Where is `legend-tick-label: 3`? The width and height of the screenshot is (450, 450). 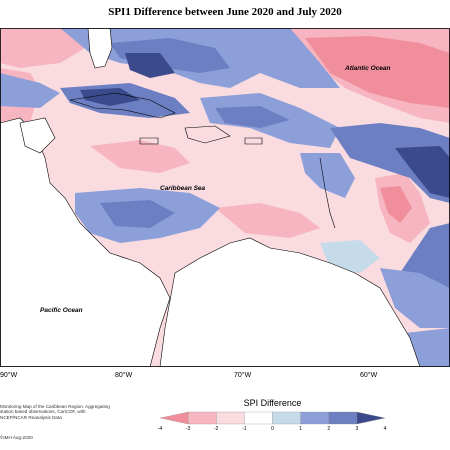
legend-tick-label: 3 is located at coordinates (357, 429).